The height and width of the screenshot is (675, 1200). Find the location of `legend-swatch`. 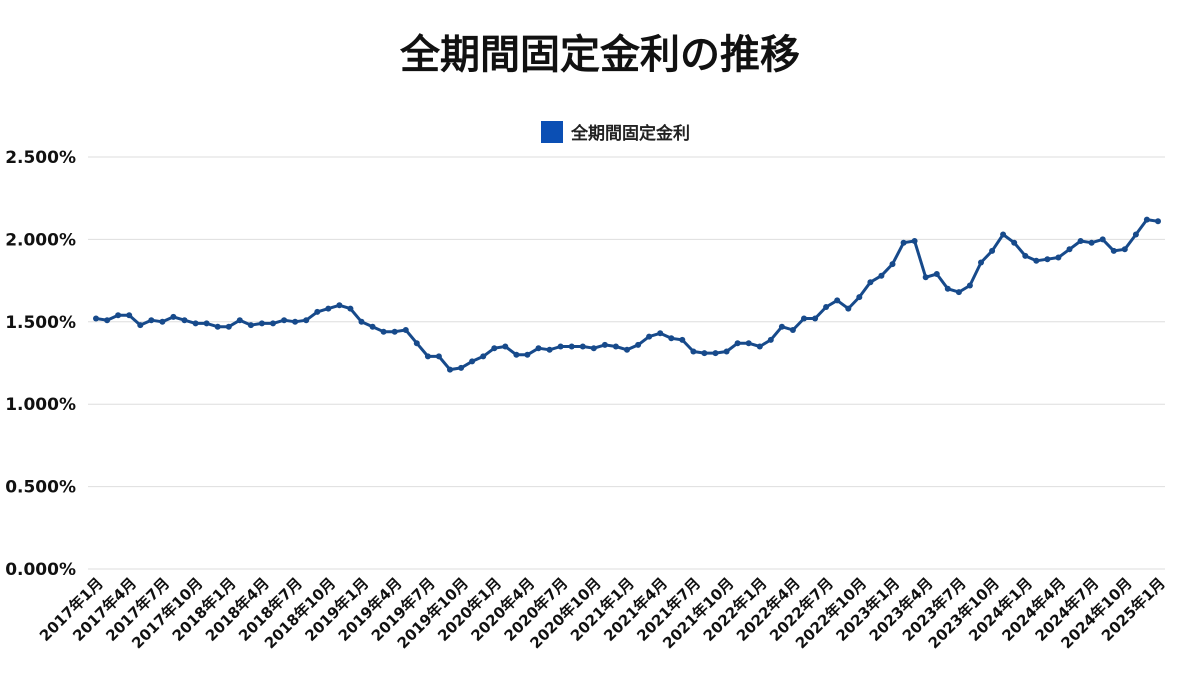

legend-swatch is located at coordinates (552, 132).